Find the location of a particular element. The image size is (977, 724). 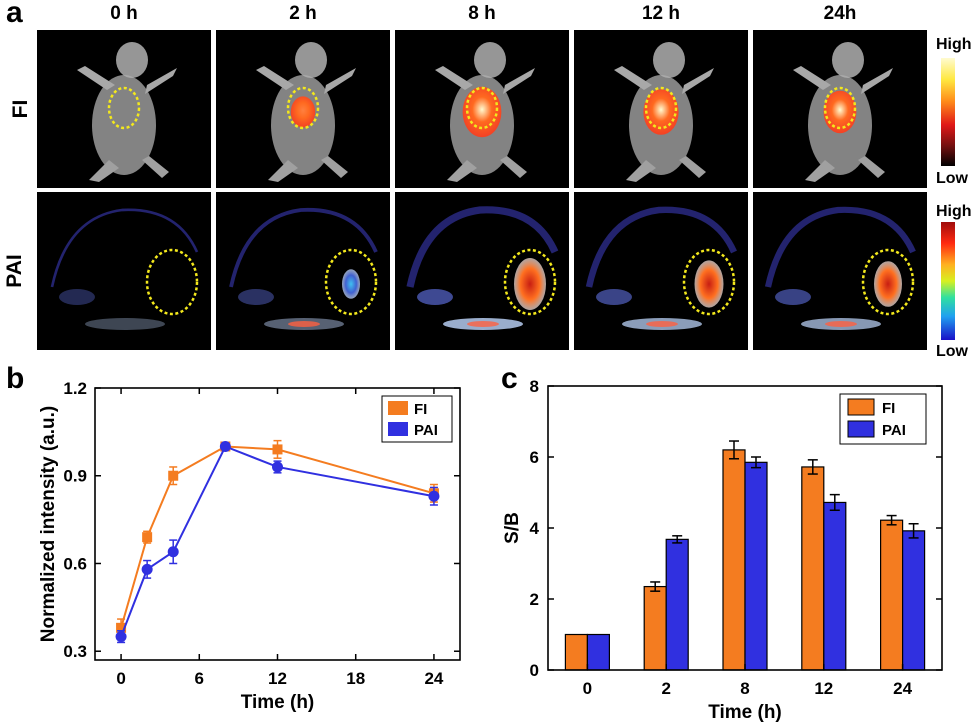

panel-a-letter: a is located at coordinates (14, 14).